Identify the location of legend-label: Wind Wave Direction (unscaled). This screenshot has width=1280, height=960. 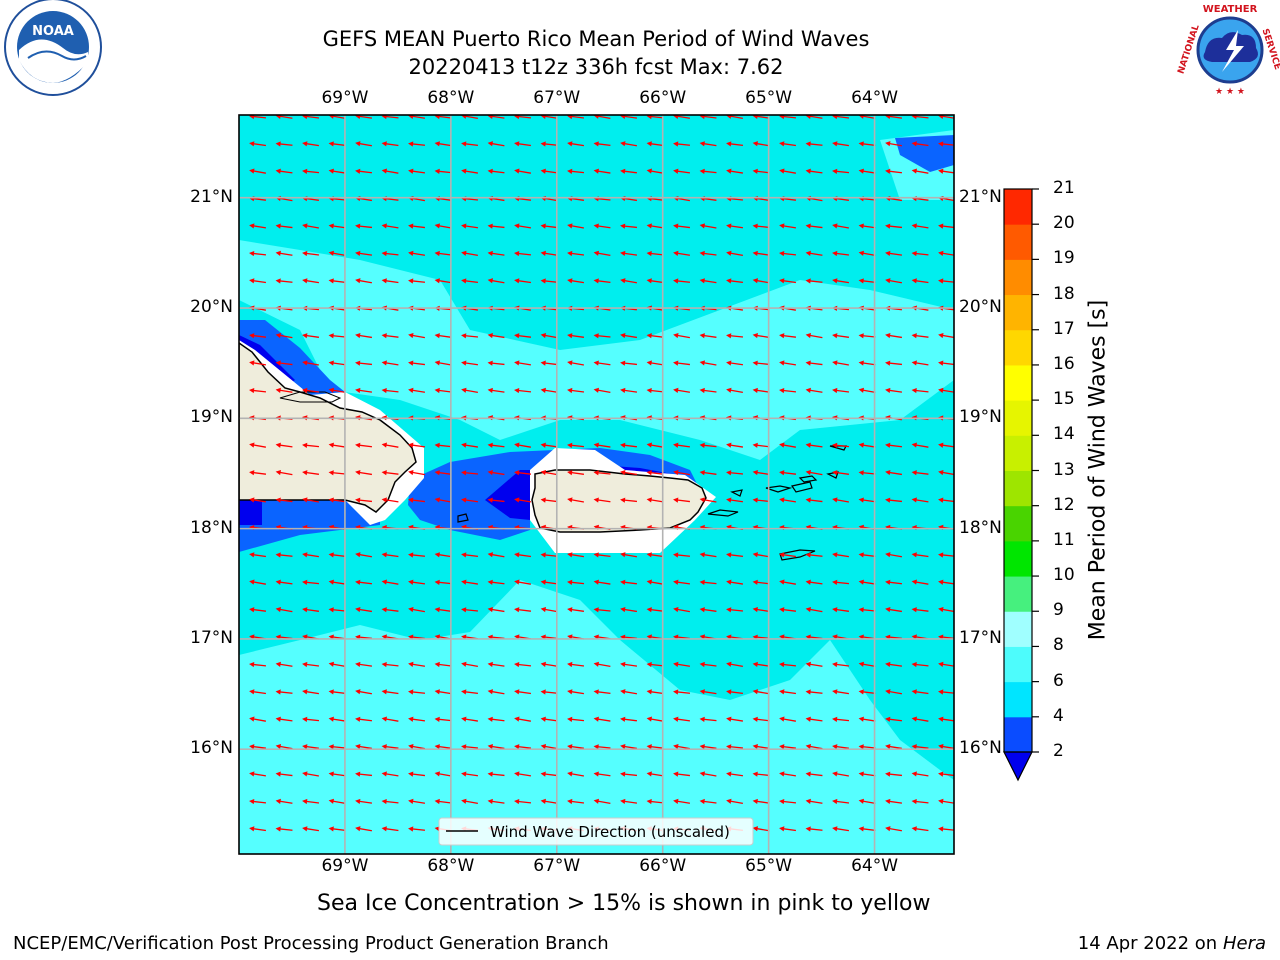
(610, 832).